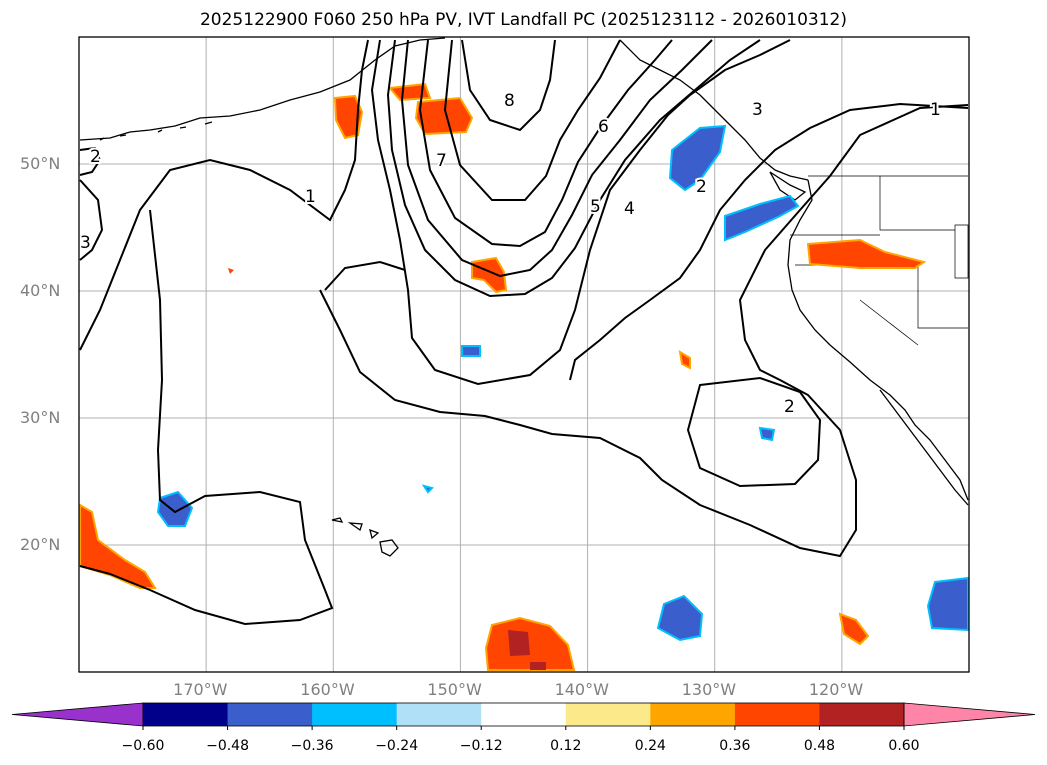  I want to click on contour-label: 8, so click(509, 101).